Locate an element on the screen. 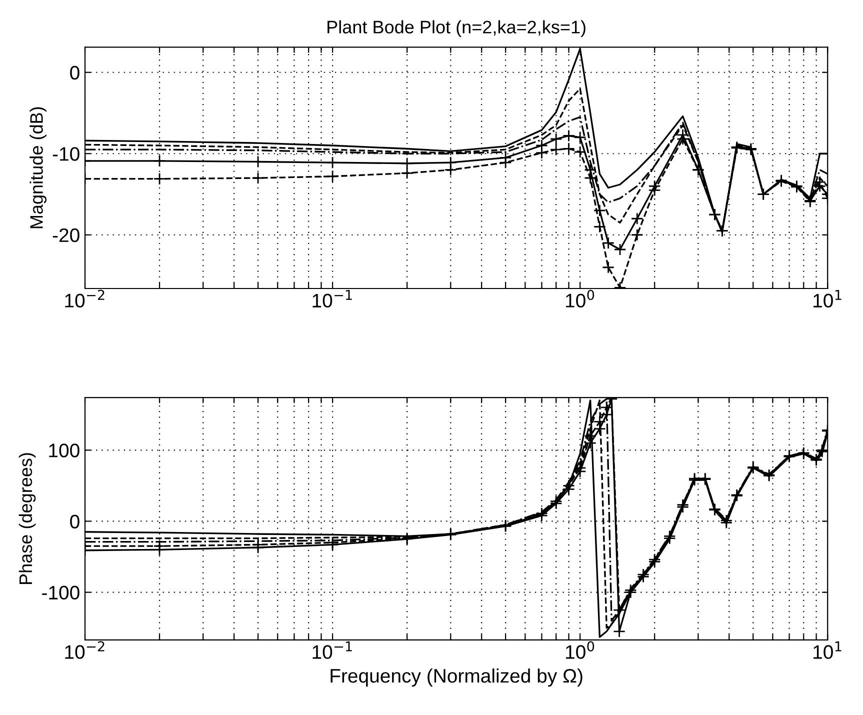  y-tick-label: -100 is located at coordinates (61, 593).